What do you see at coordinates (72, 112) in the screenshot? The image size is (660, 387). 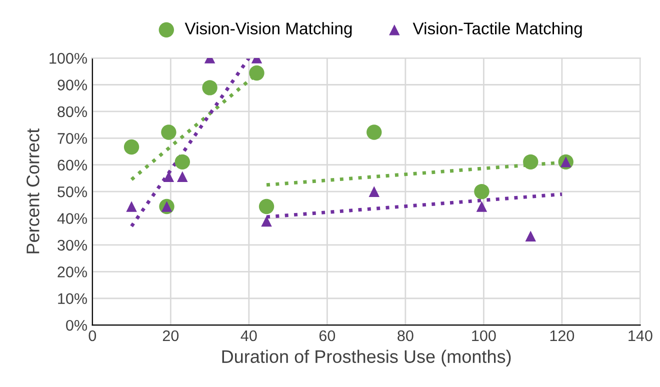 I see `y-tick-label: 80%` at bounding box center [72, 112].